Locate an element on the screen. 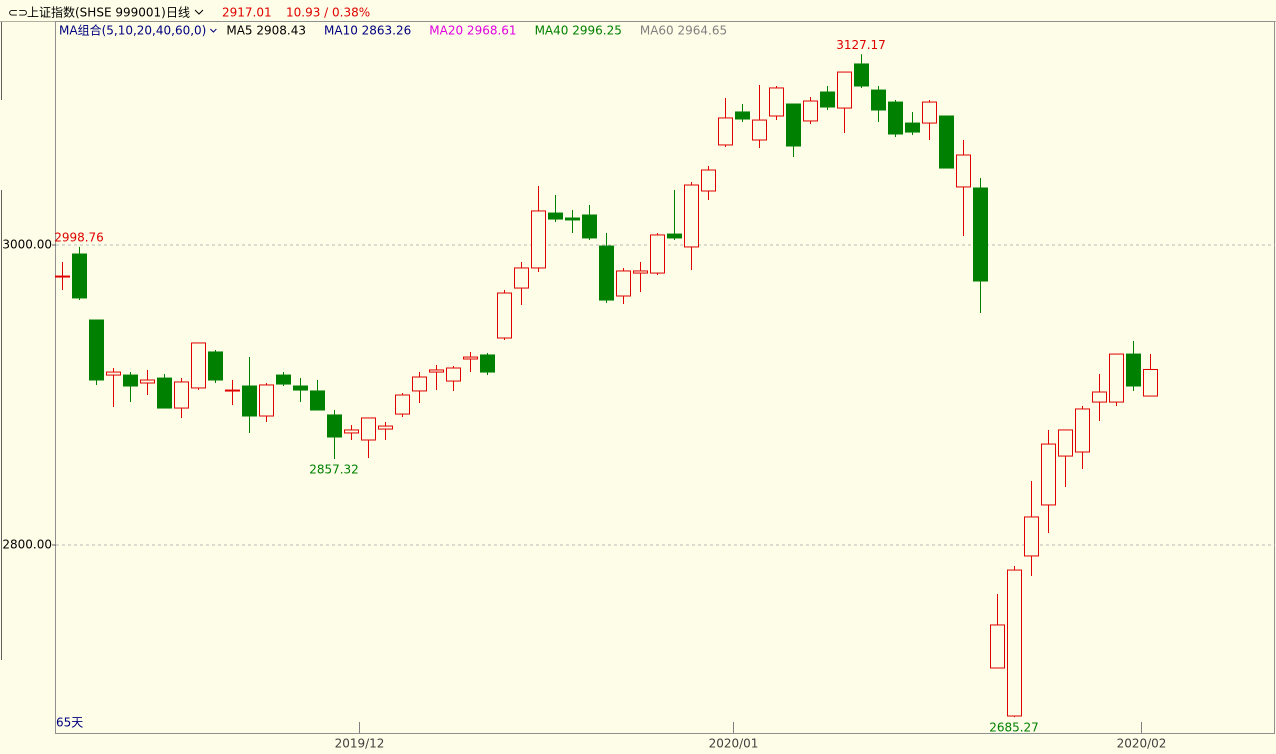 The height and width of the screenshot is (754, 1276). y-tick-label: 3000.00 is located at coordinates (27, 245).